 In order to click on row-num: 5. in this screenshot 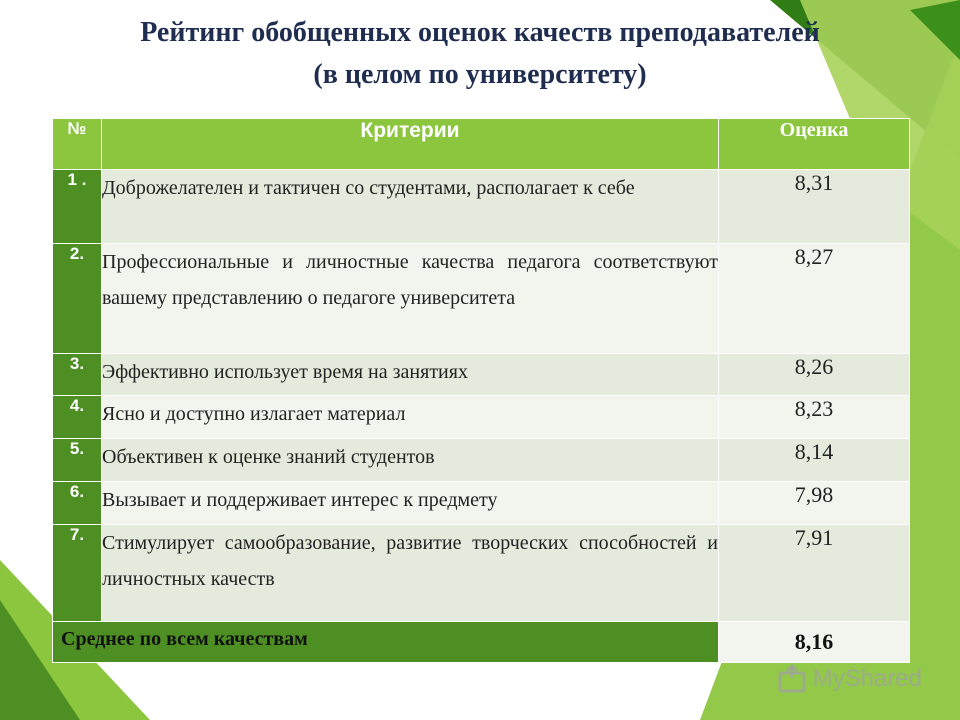, I will do `click(77, 460)`.